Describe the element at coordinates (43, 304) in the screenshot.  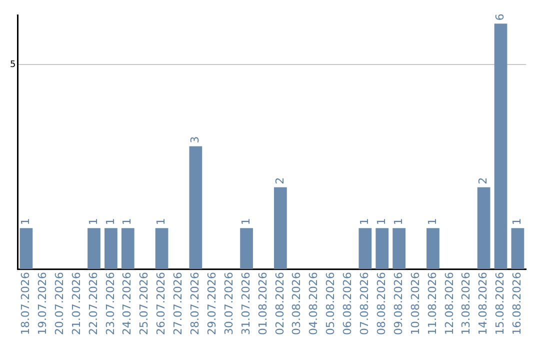
I see `x-tick-label: 19.07.2026` at that location.